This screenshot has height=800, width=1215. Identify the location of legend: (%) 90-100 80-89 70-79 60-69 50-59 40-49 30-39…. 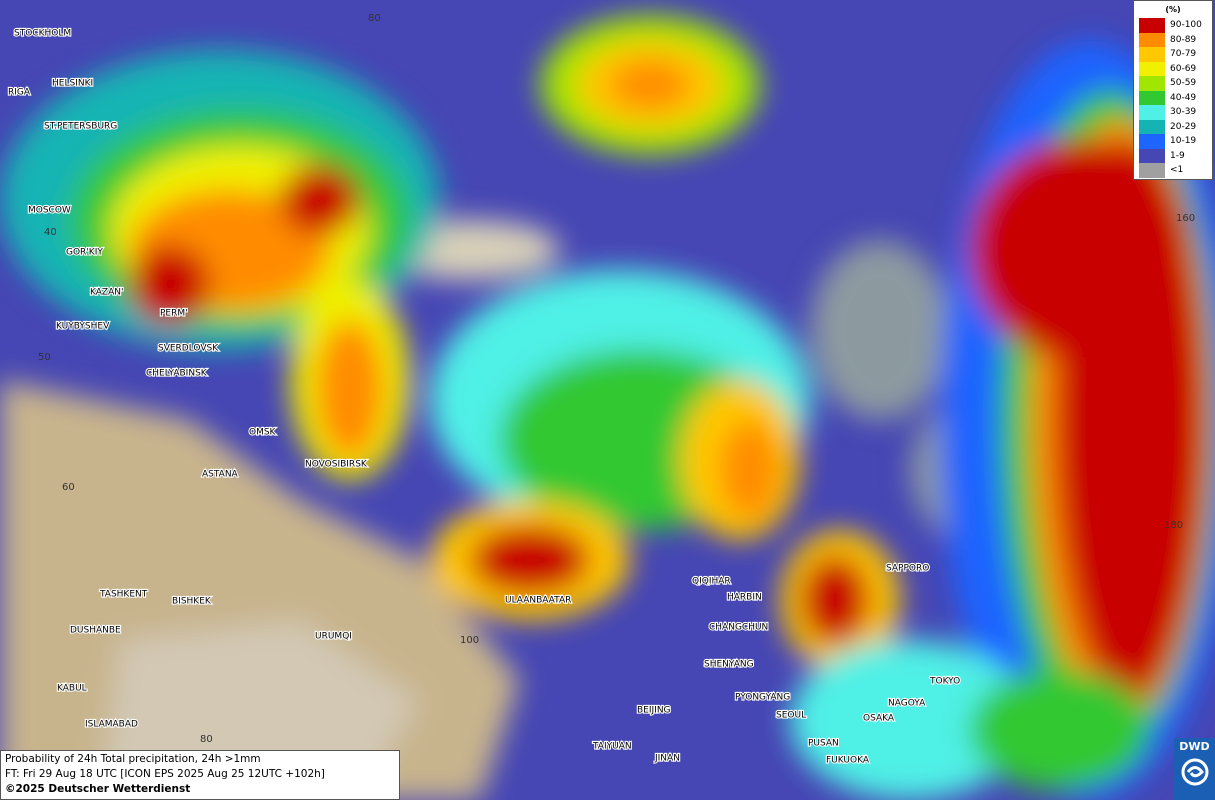
(1173, 90).